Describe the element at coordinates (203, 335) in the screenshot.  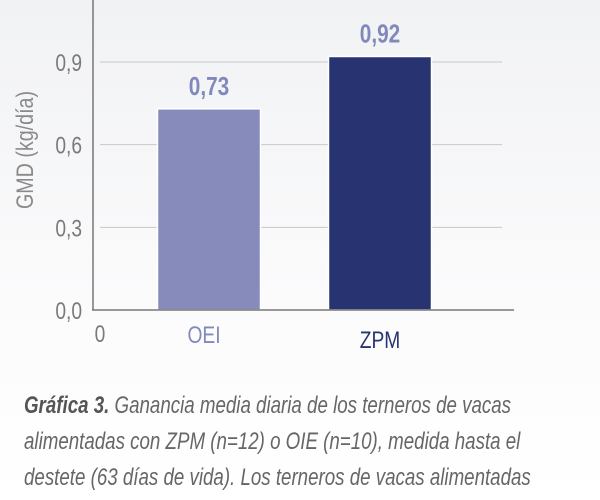
I see `x-tick-label: OEI` at that location.